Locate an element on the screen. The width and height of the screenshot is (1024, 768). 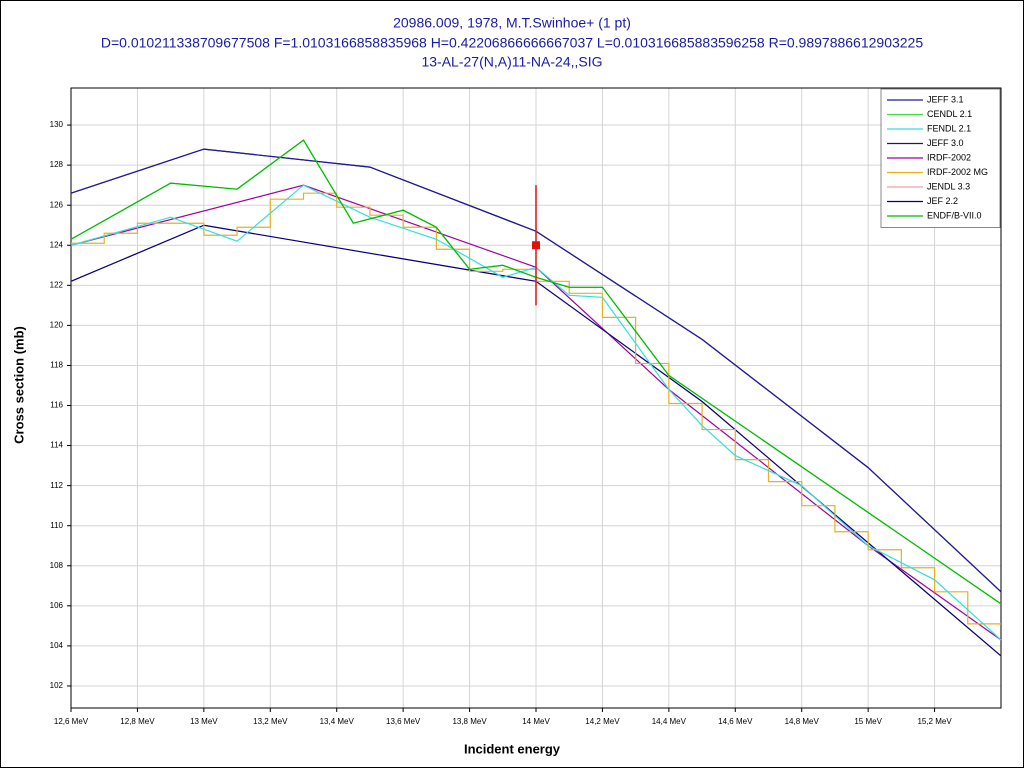
legend-label: JEF 2.2 is located at coordinates (942, 201).